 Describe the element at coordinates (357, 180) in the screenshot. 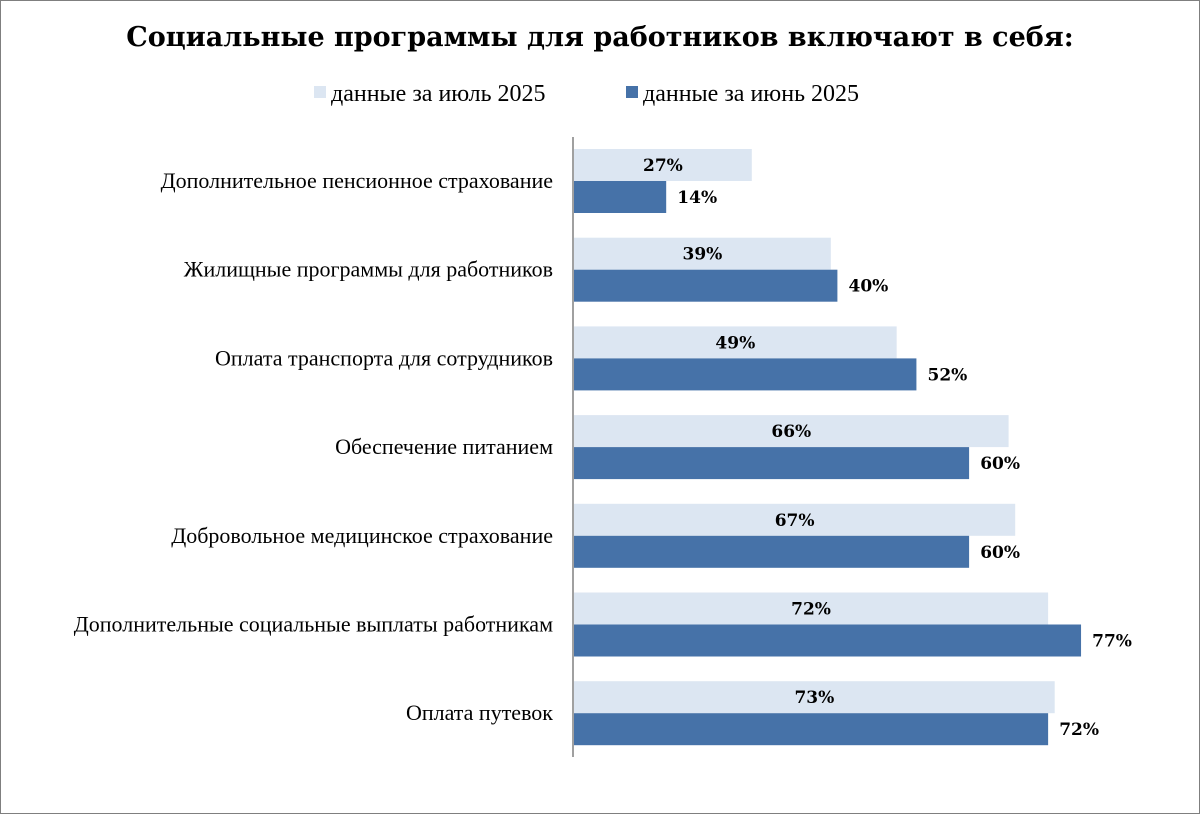

I see `category-label: Дополнительное пенсионное страхование` at that location.